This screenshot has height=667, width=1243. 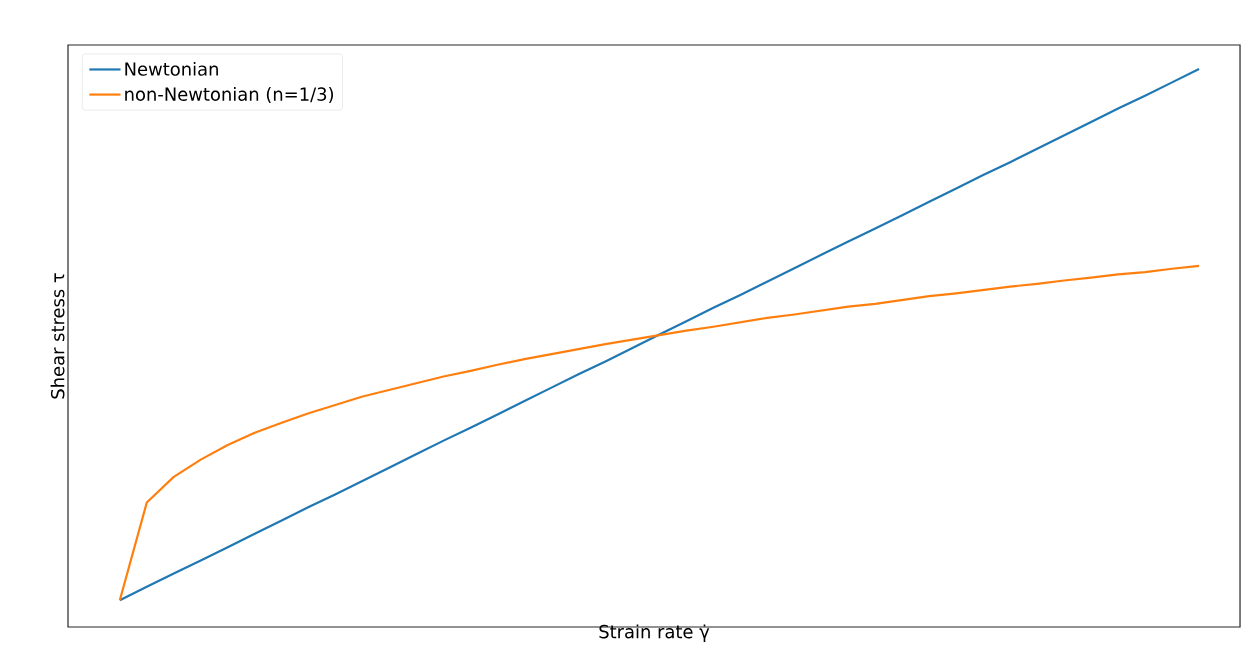 I want to click on legend-label: non-Newtonian (n=1/3), so click(x=229, y=95).